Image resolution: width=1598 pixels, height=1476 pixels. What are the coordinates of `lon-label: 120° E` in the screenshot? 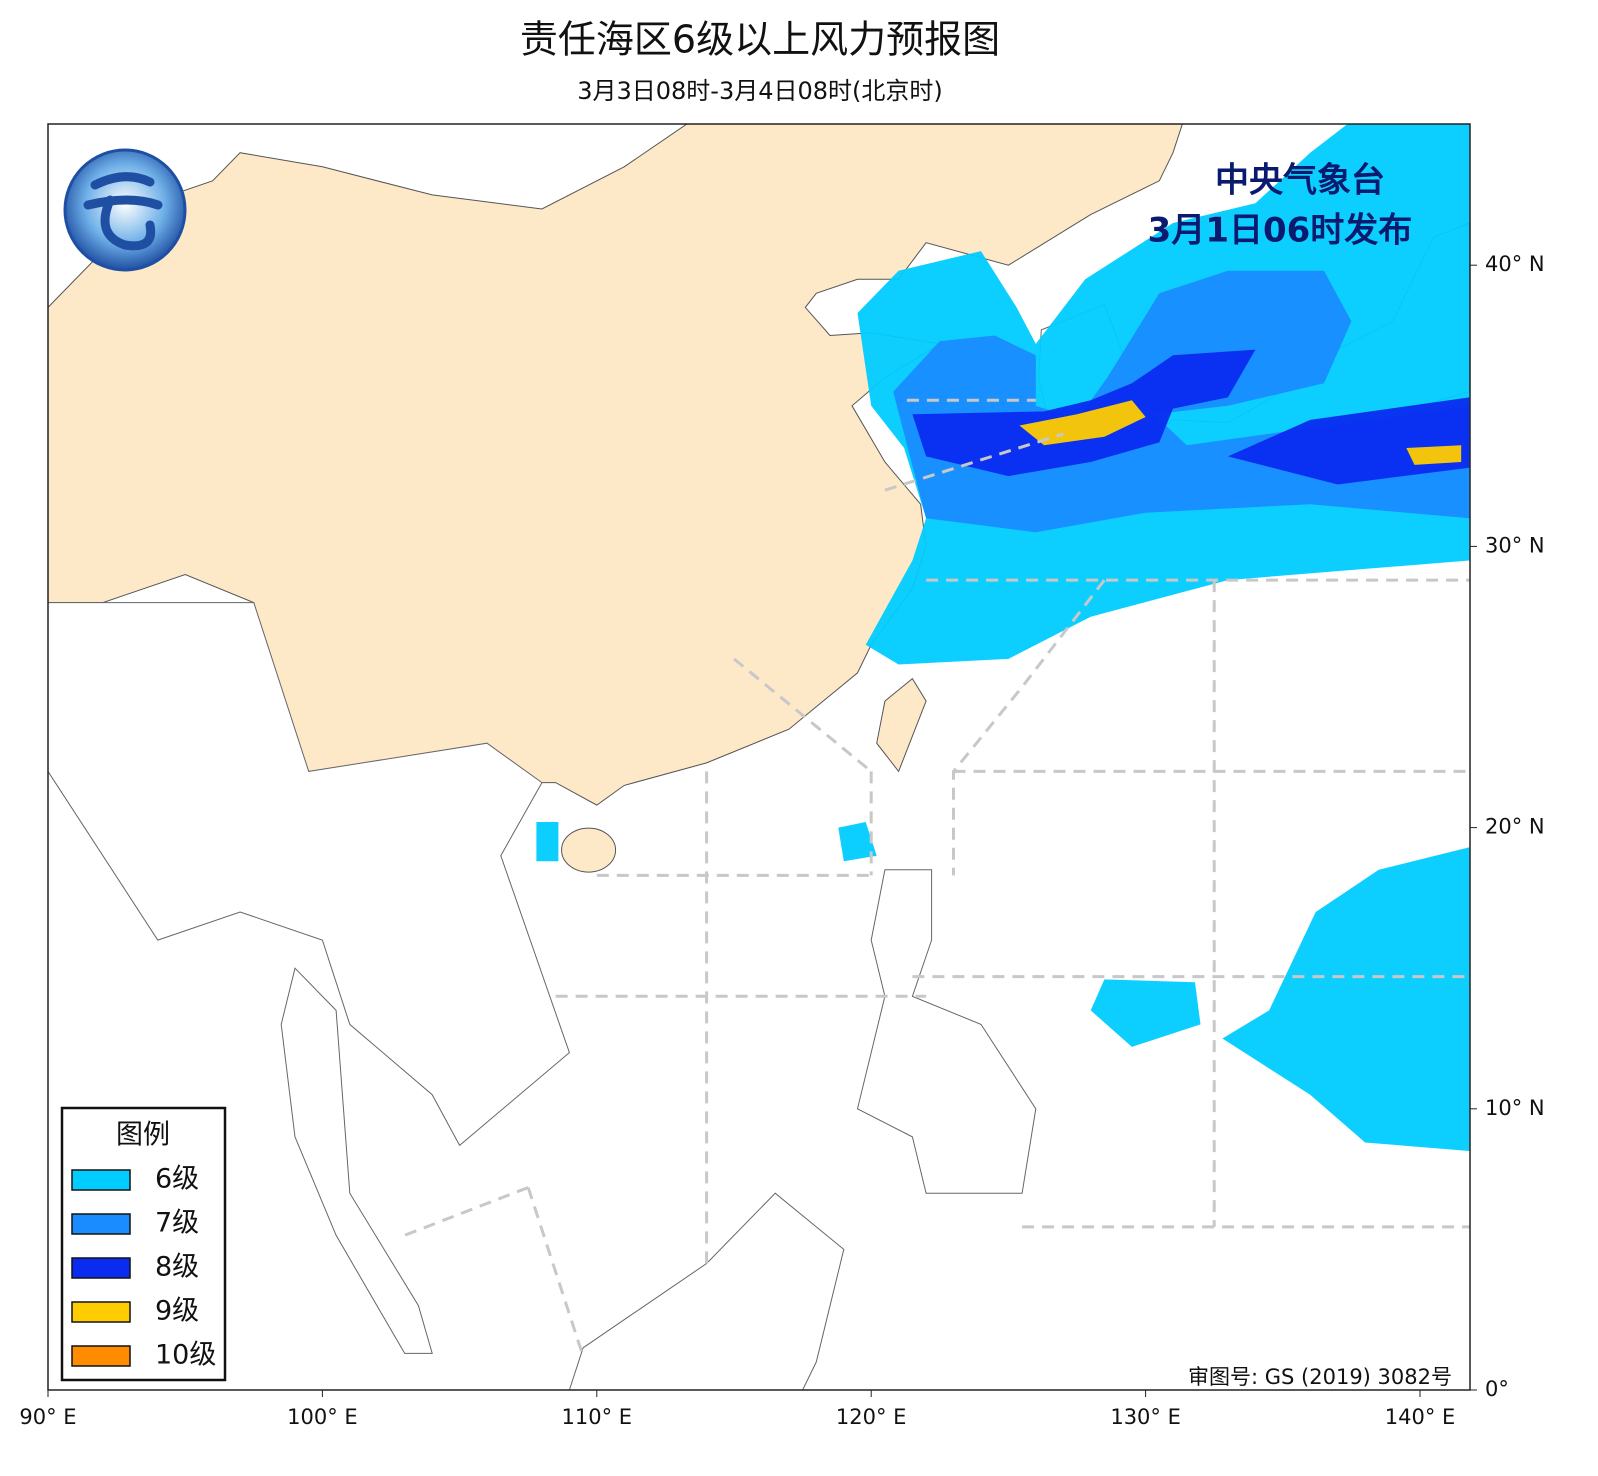 It's located at (871, 1417).